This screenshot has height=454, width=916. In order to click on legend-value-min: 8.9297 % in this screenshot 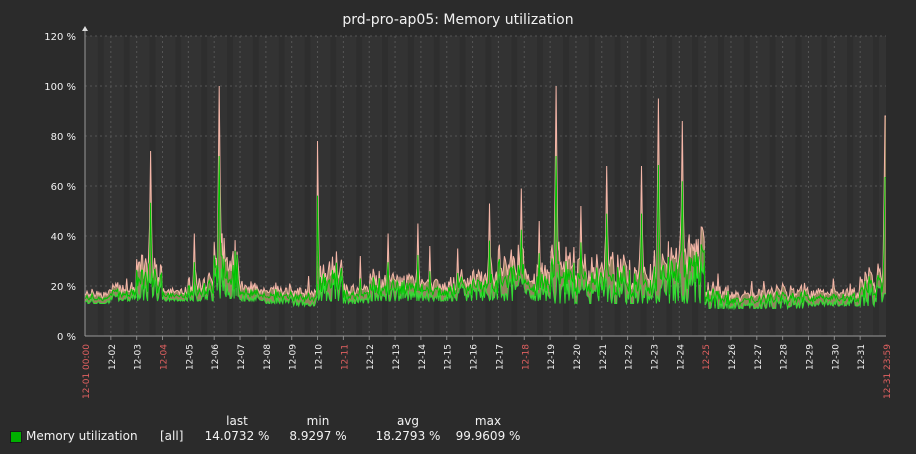, I will do `click(318, 436)`.